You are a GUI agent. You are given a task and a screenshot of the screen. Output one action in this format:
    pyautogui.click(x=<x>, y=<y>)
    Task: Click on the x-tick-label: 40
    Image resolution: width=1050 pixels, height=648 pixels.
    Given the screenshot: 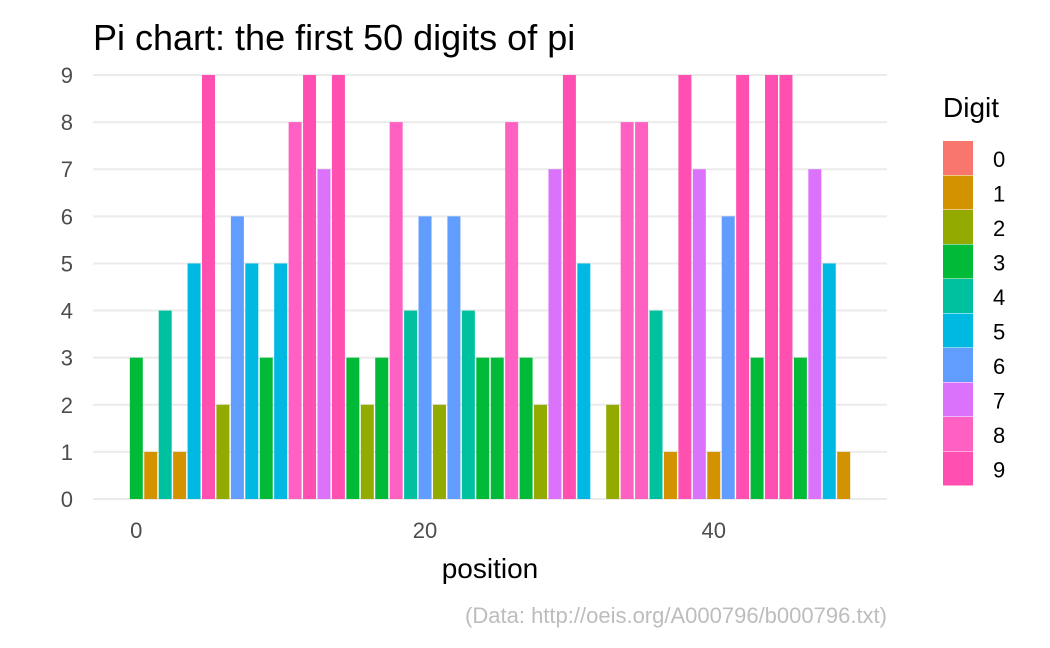 What is the action you would take?
    pyautogui.click(x=714, y=530)
    